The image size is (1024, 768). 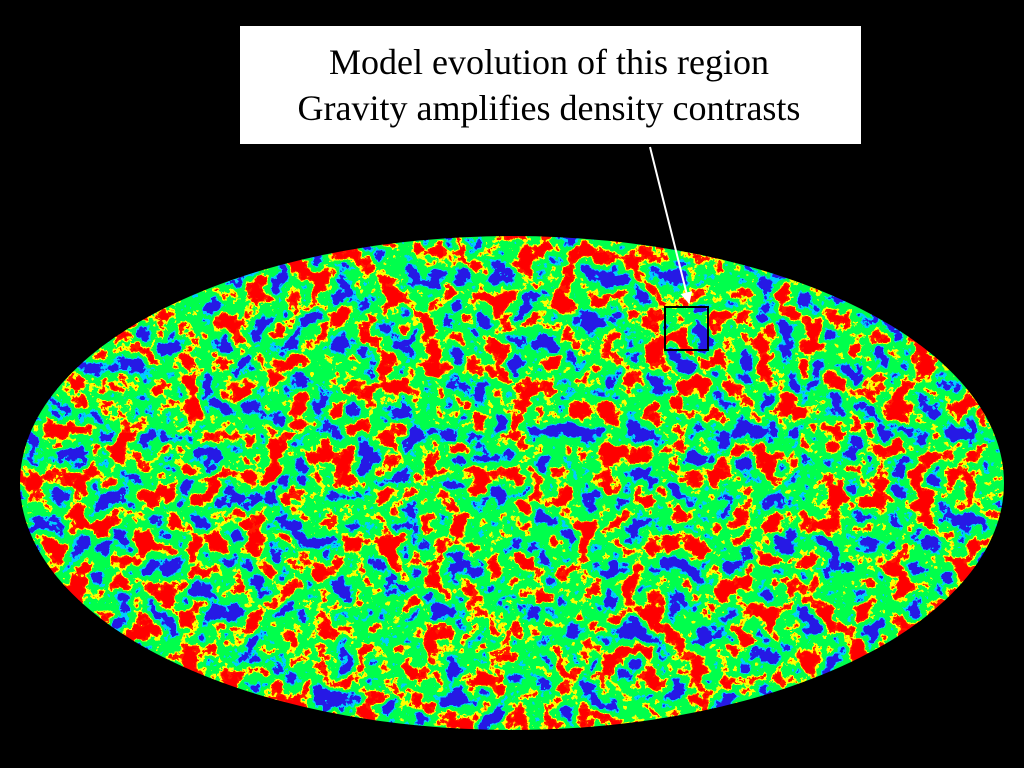 What do you see at coordinates (550, 85) in the screenshot?
I see `callout-box` at bounding box center [550, 85].